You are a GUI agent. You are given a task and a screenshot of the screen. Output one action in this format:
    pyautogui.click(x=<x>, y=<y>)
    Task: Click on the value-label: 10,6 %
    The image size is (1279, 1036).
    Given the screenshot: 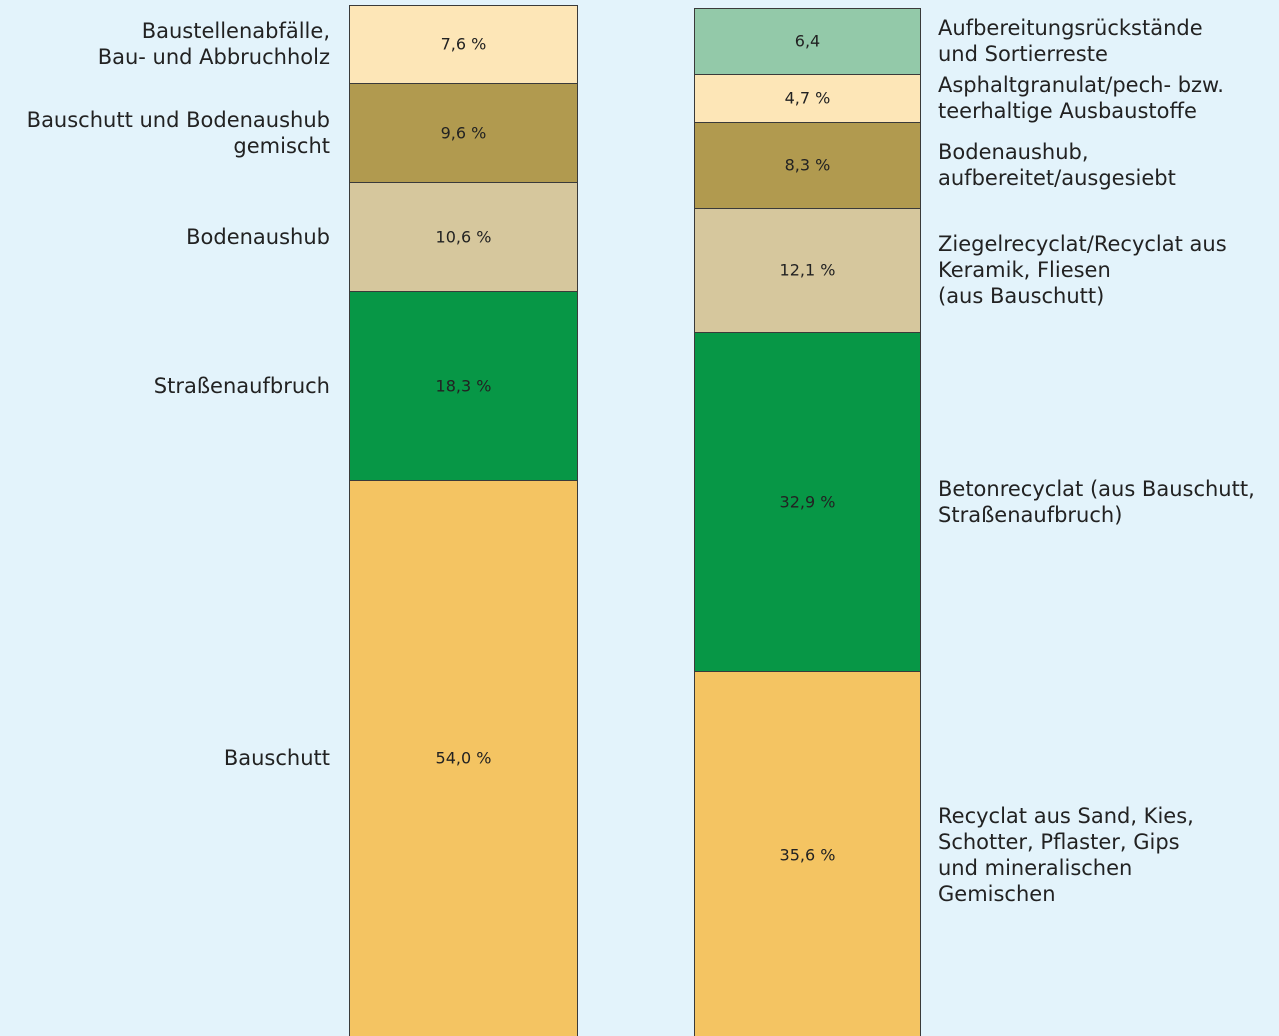 What is the action you would take?
    pyautogui.click(x=463, y=237)
    